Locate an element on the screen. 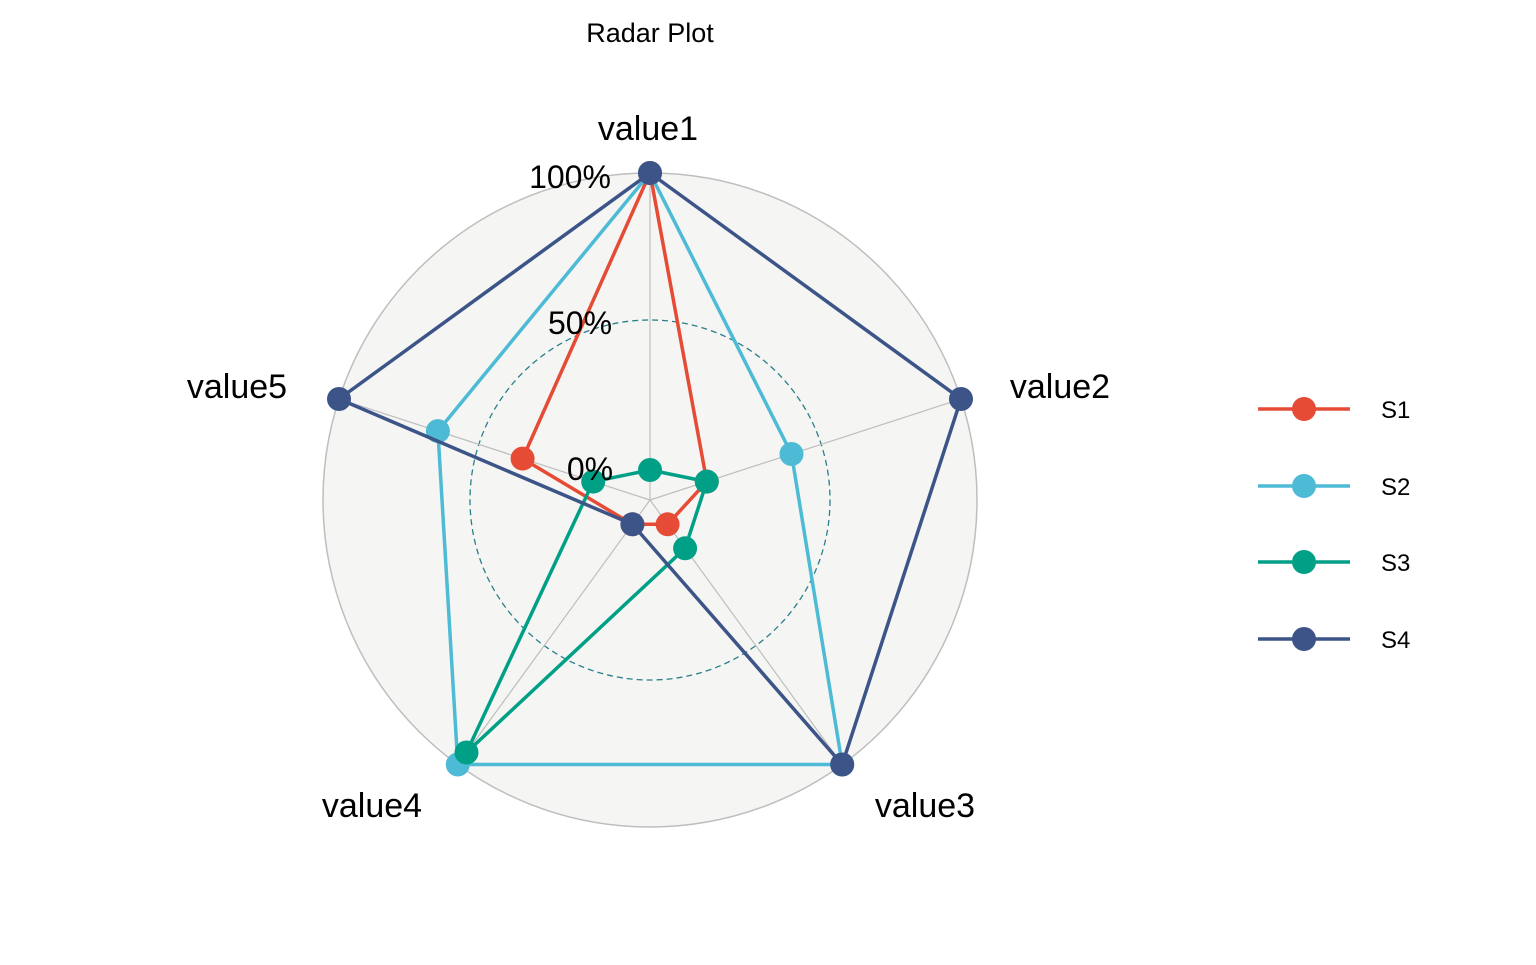 This screenshot has height=965, width=1536. series-line-s1 is located at coordinates (614, 349).